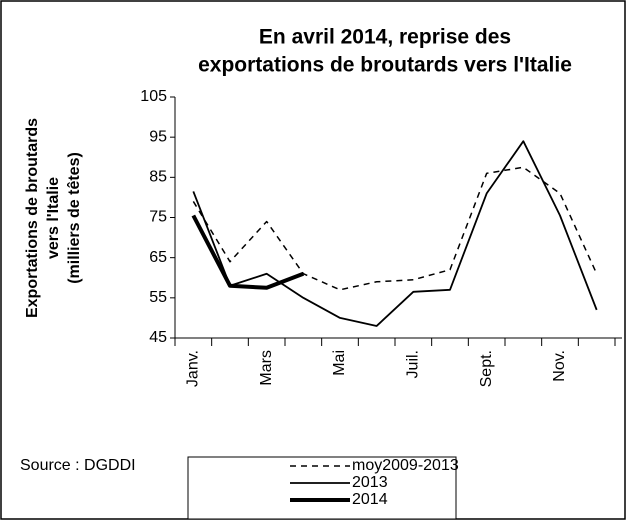  Describe the element at coordinates (193, 368) in the screenshot. I see `x-tick-label: Janv.` at that location.